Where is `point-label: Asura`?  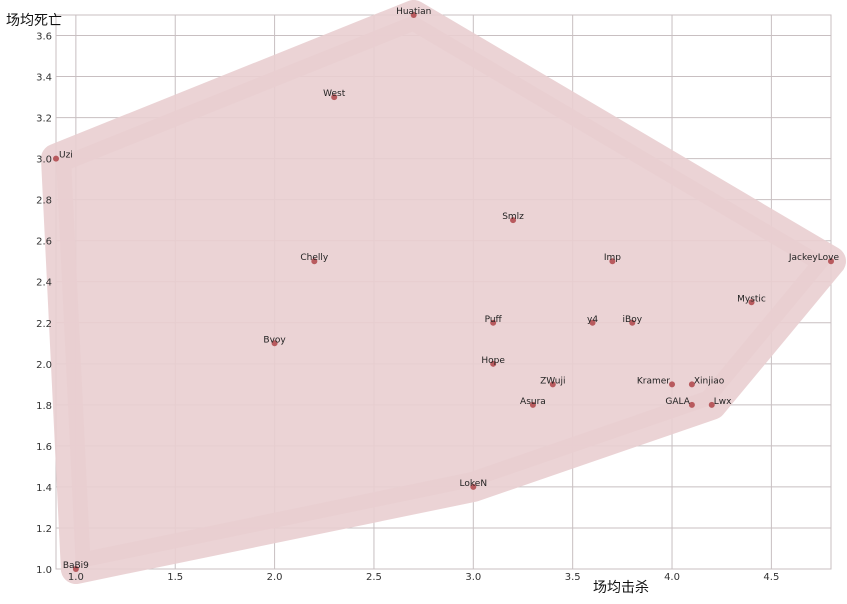 point-label: Asura is located at coordinates (533, 402).